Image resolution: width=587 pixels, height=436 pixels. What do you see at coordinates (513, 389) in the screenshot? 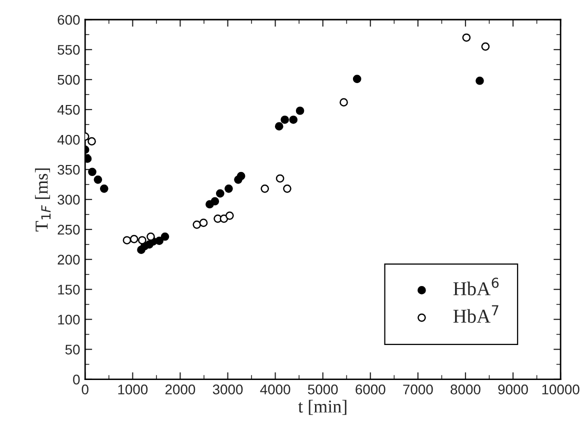
I see `x-tick-label: 9000` at bounding box center [513, 389].